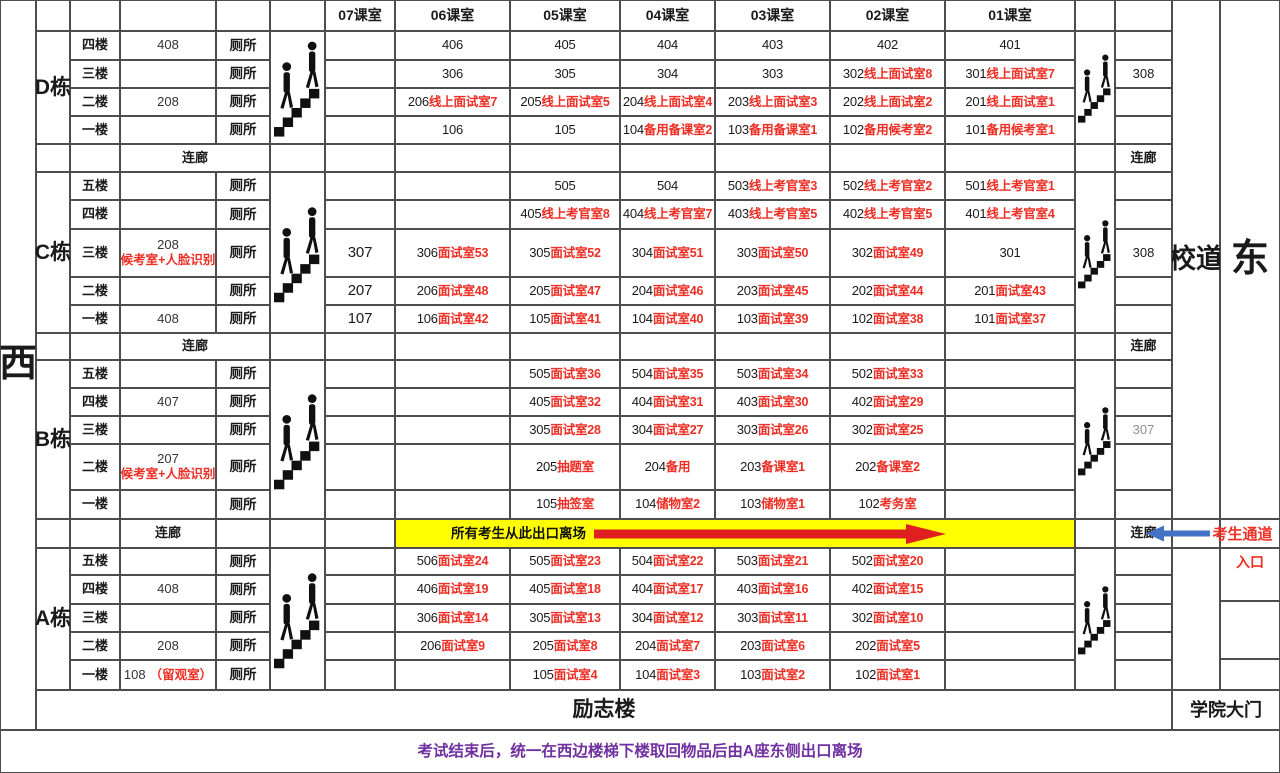 The image size is (1280, 773). What do you see at coordinates (1020, 101) in the screenshot?
I see `room-function-label: 线上面试室1` at bounding box center [1020, 101].